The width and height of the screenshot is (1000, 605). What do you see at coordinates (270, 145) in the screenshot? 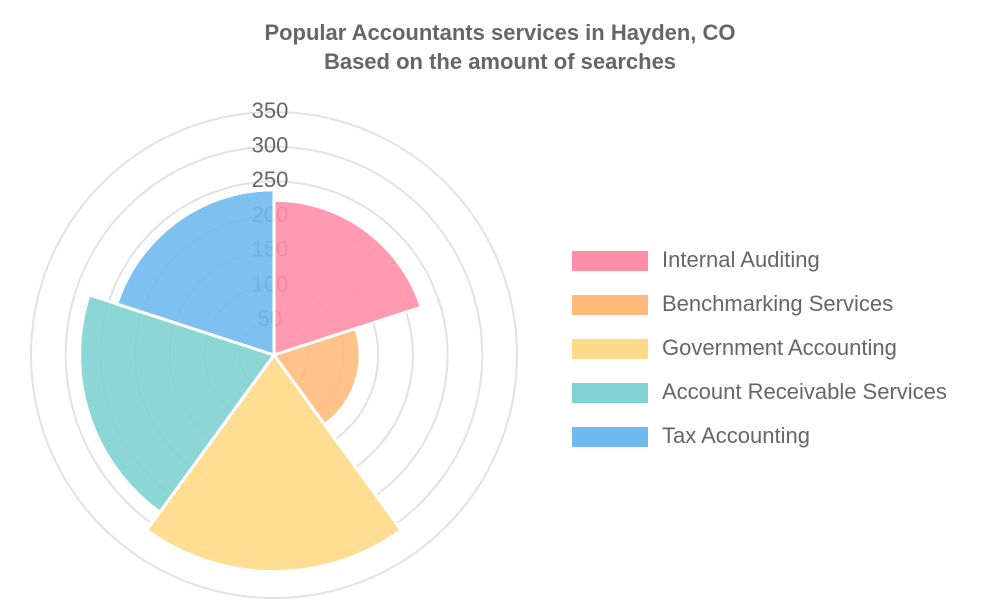
I see `r-tick-label: 300` at bounding box center [270, 145].